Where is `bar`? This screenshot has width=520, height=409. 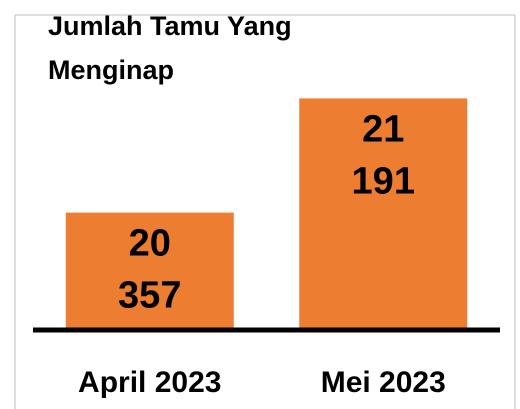 bar is located at coordinates (149, 271).